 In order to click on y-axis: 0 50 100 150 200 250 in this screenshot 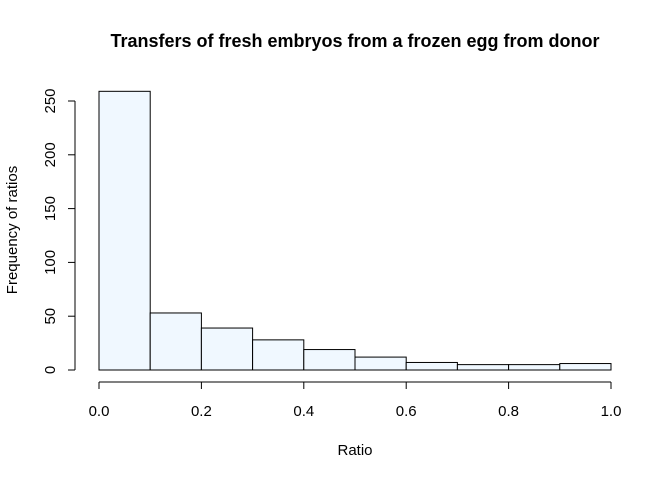, I will do `click(59, 231)`.